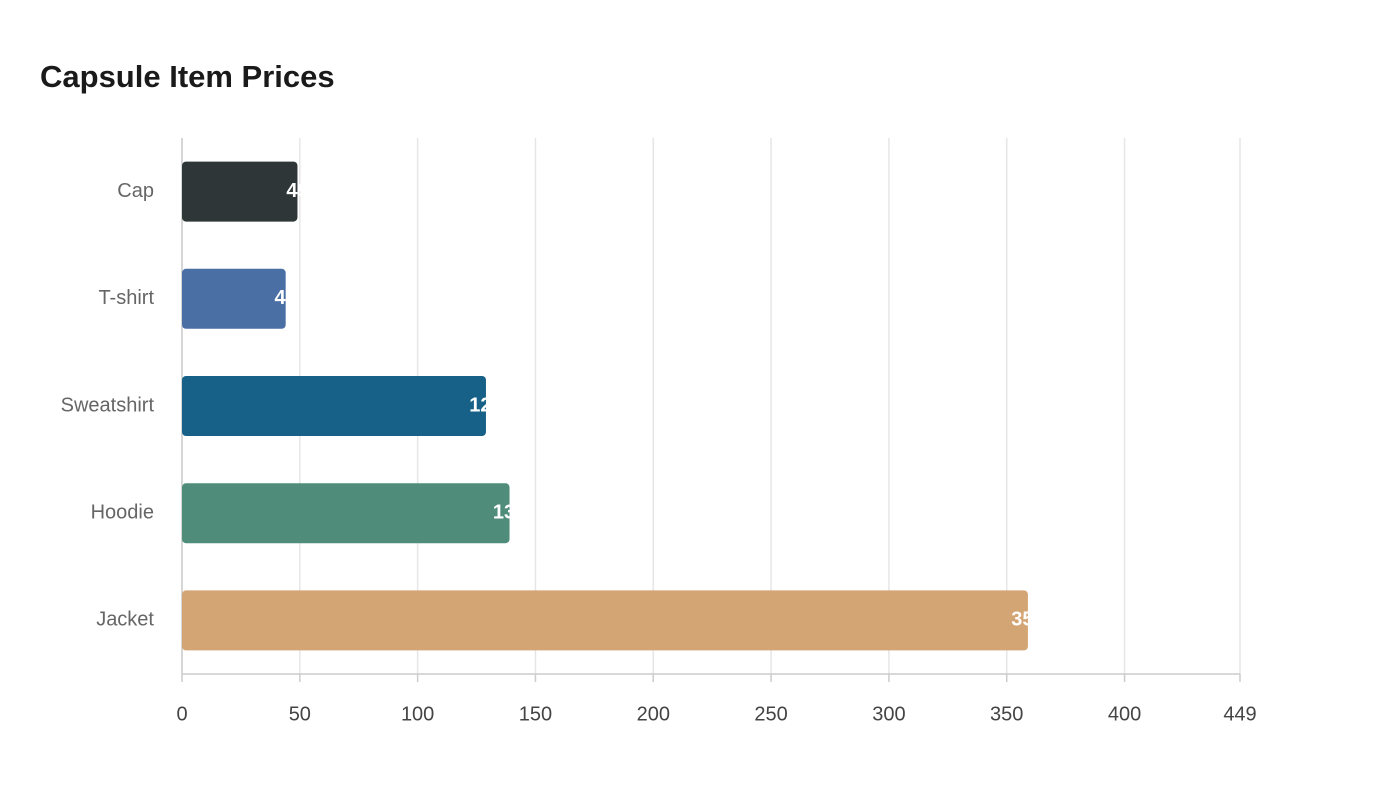  I want to click on y-tick-label: T-shirt, so click(126, 298).